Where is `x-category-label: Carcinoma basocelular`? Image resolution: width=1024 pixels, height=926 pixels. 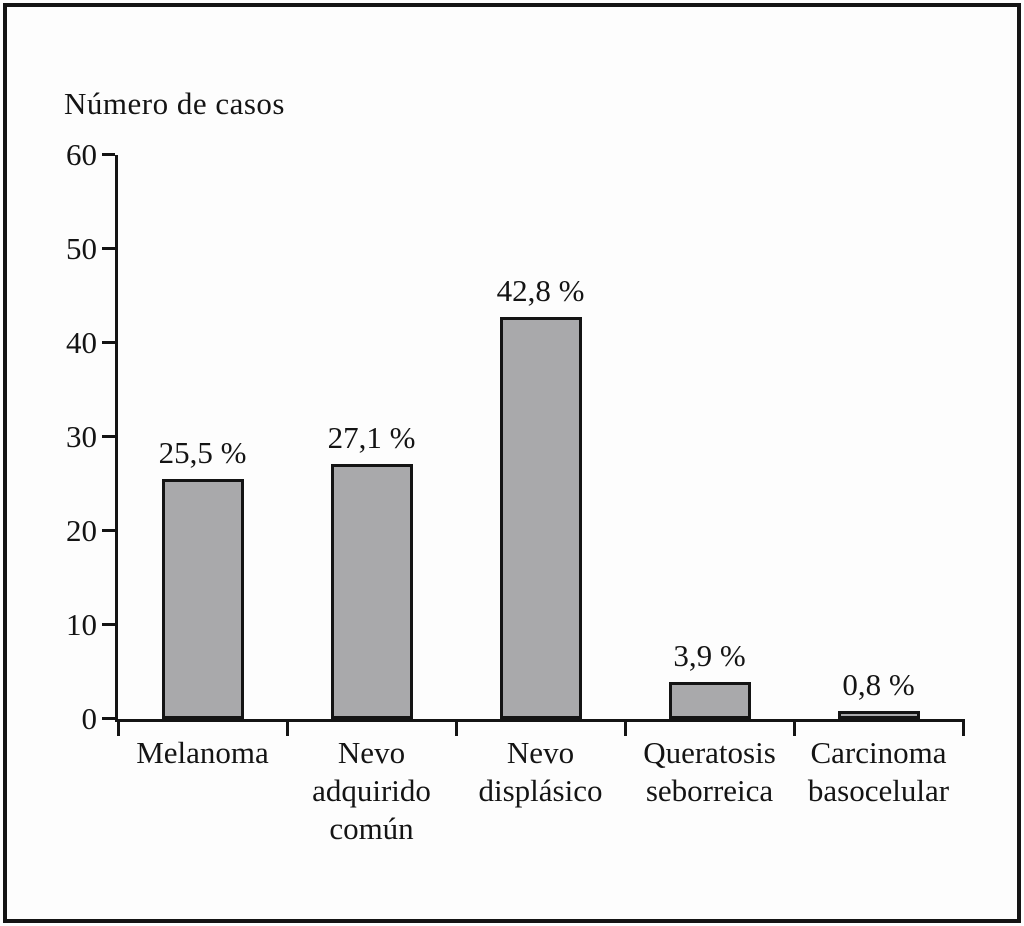
x-category-label: Carcinoma basocelular is located at coordinates (878, 772).